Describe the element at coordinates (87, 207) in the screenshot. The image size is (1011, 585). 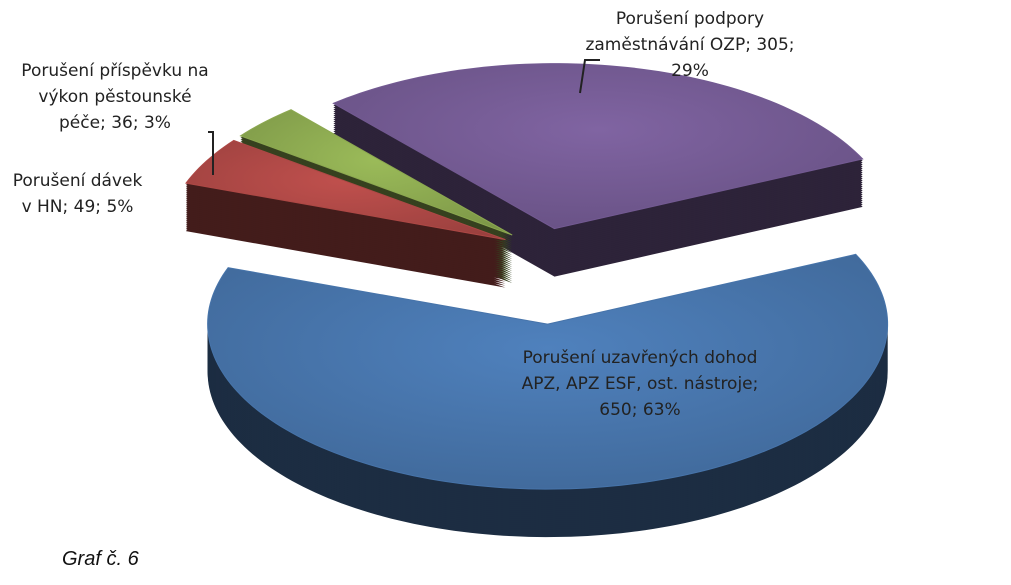
I see `label-value: 49;` at that location.